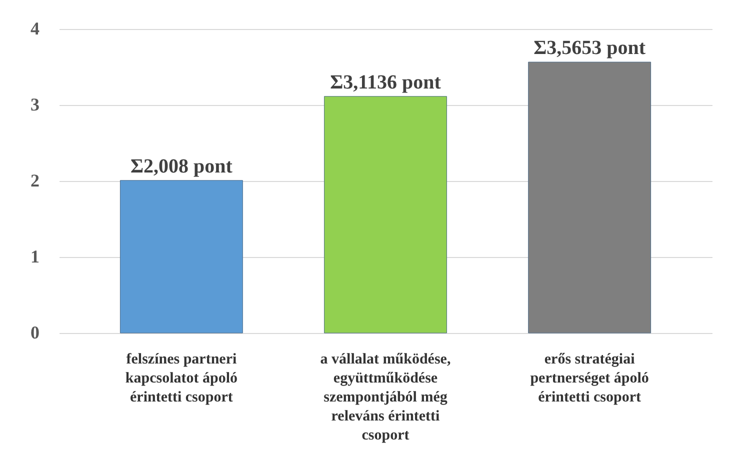 This screenshot has height=452, width=752. Describe the element at coordinates (181, 166) in the screenshot. I see `data-label: Σ2,008 pont` at that location.